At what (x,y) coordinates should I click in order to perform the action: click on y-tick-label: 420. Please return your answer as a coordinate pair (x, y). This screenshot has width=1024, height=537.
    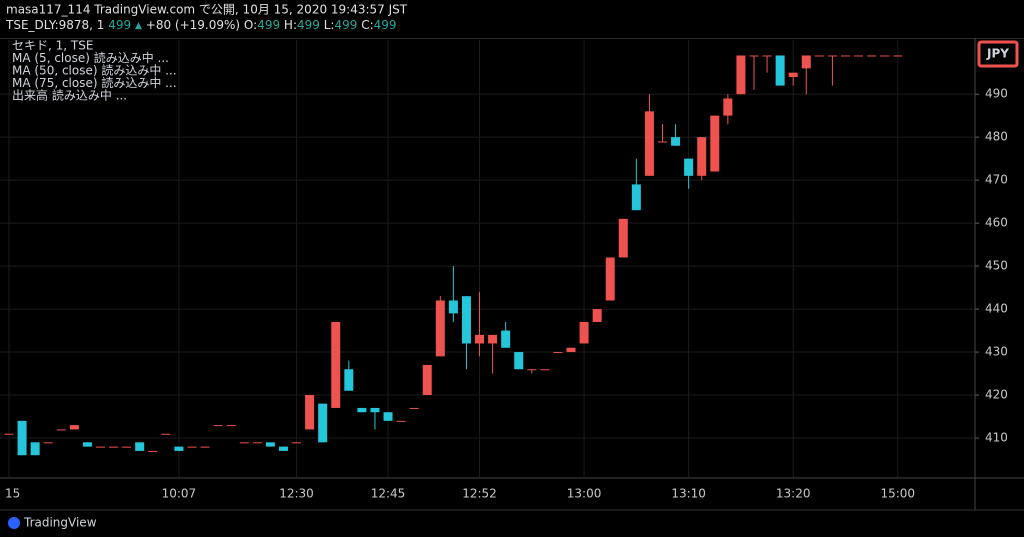
    Looking at the image, I should click on (996, 395).